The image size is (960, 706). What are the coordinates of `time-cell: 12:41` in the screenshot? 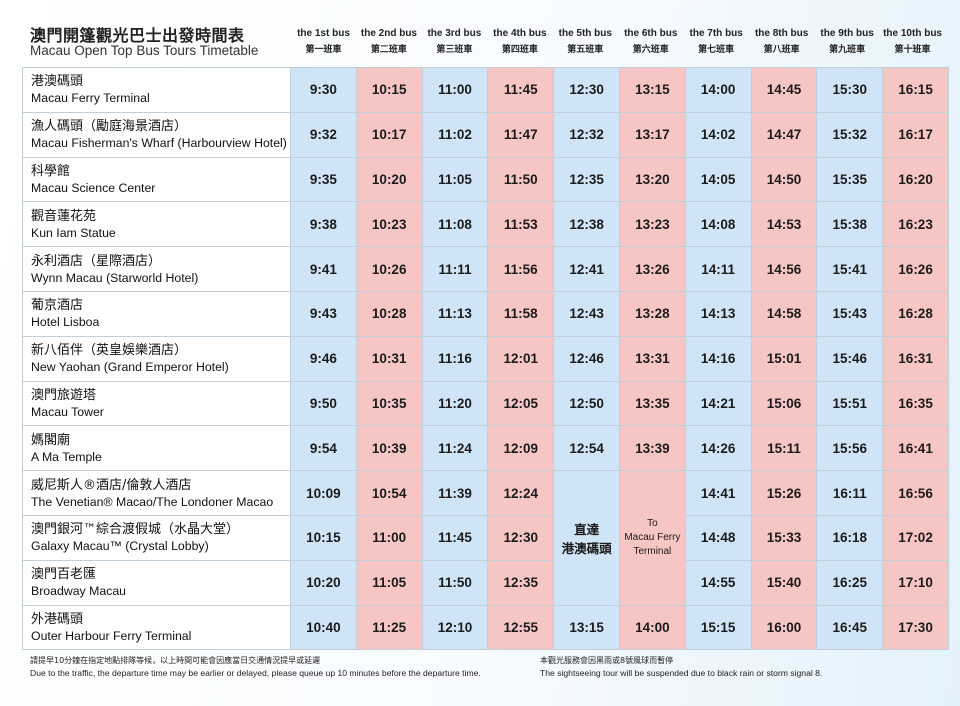 It's located at (586, 269).